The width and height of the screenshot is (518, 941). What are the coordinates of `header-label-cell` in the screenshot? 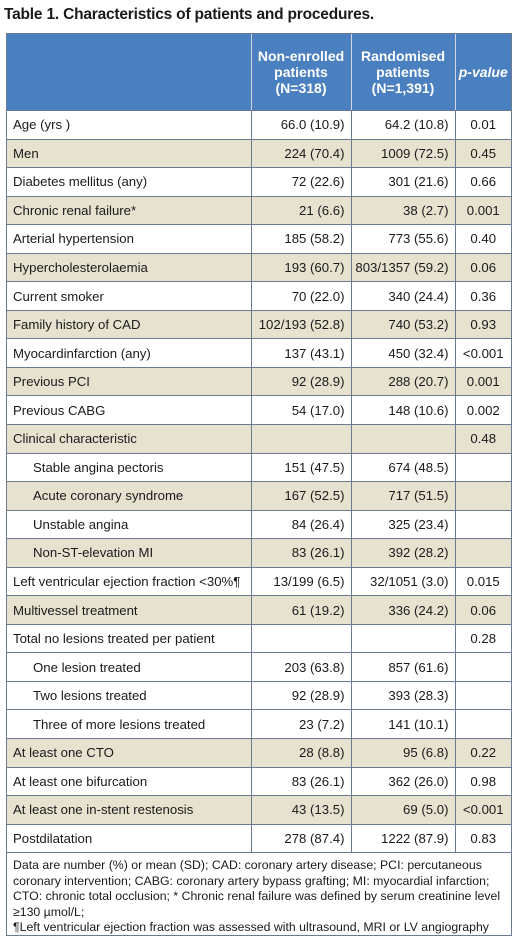 It's located at (129, 72).